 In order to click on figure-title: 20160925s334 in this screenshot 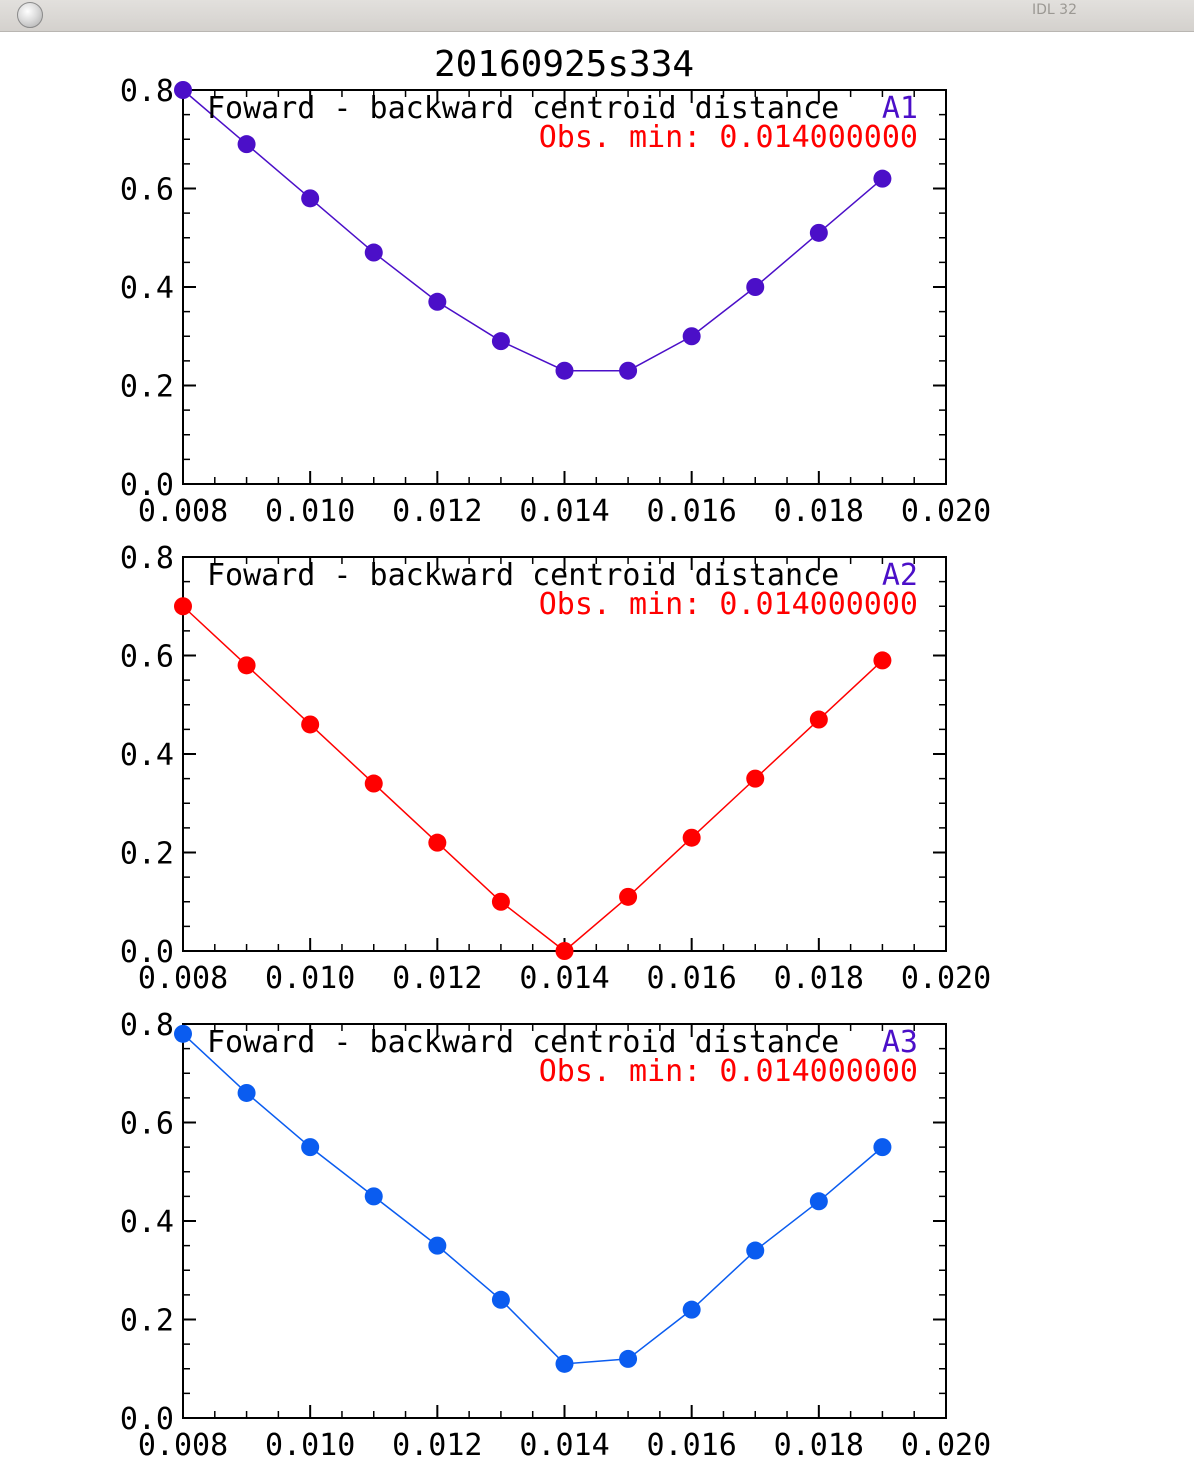, I will do `click(564, 64)`.